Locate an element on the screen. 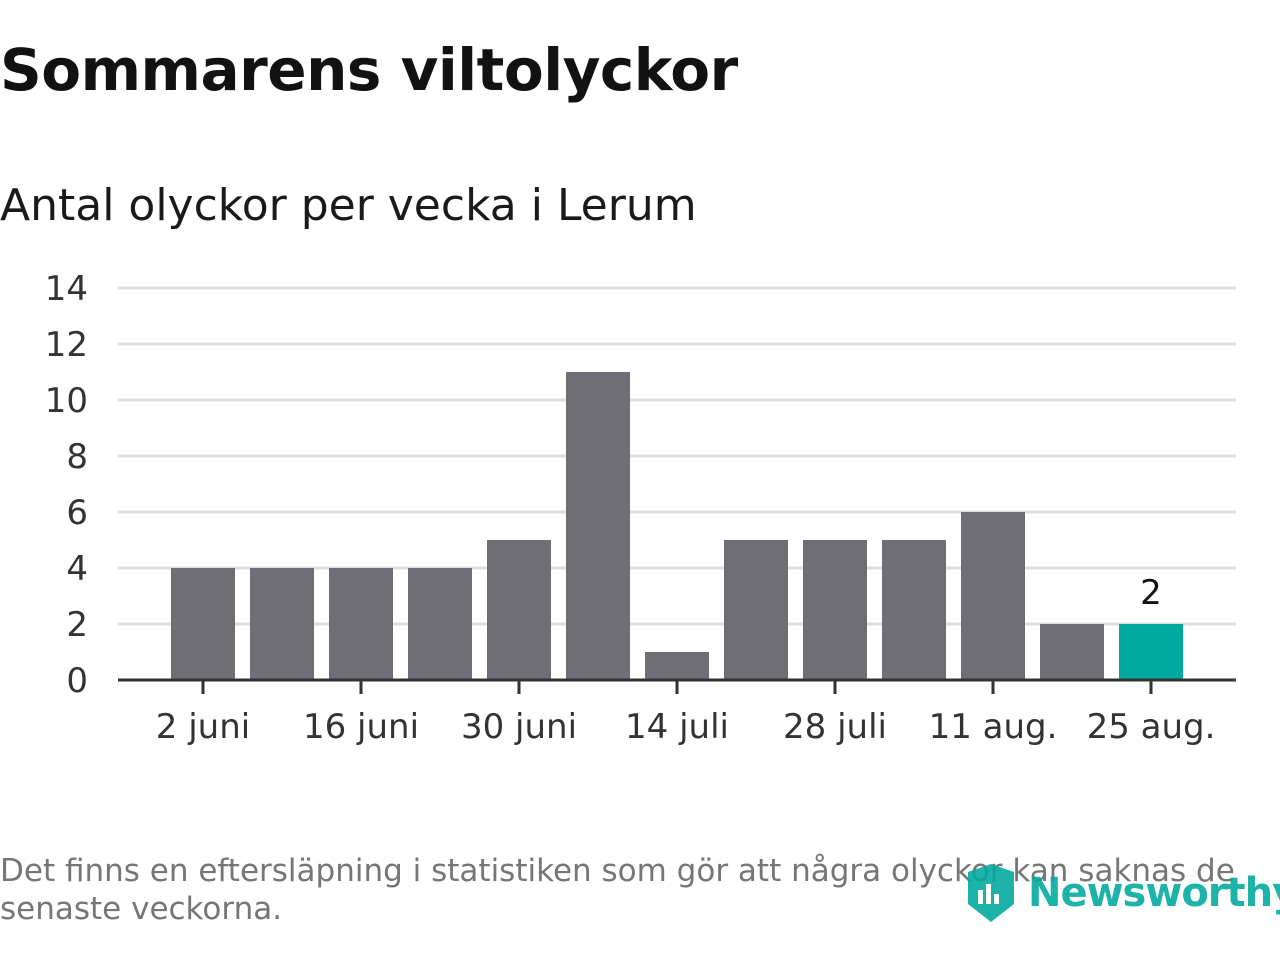 The width and height of the screenshot is (1280, 960). x-tick-label-30-juni: 30 juni is located at coordinates (519, 727).